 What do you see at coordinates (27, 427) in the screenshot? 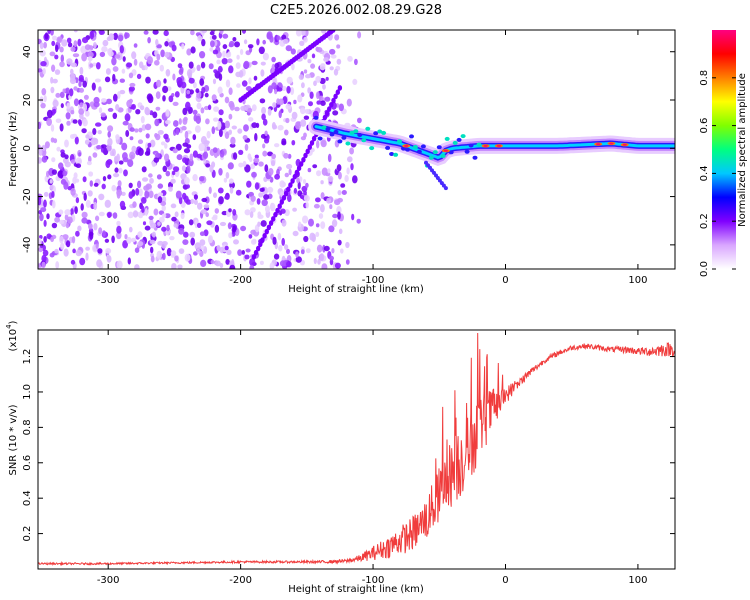
I see `snr-y-tick-label-group: 0.8` at bounding box center [27, 427].